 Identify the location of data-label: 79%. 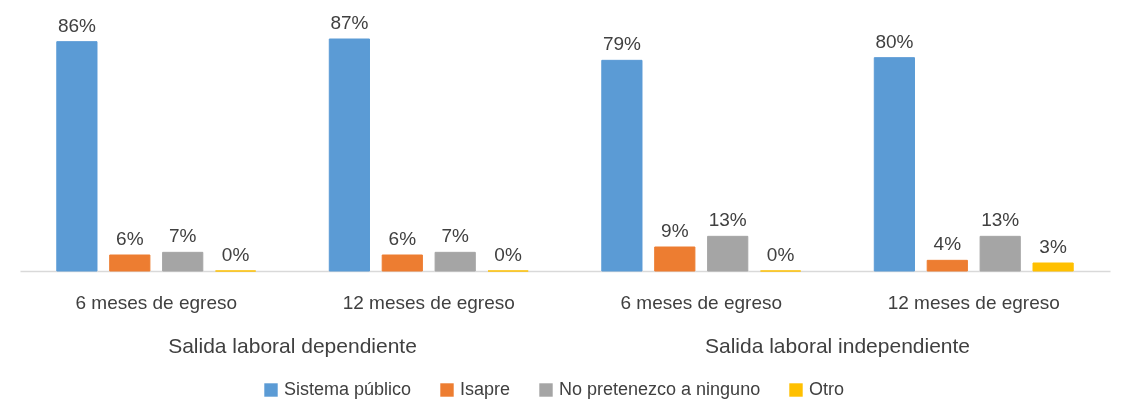
(622, 44).